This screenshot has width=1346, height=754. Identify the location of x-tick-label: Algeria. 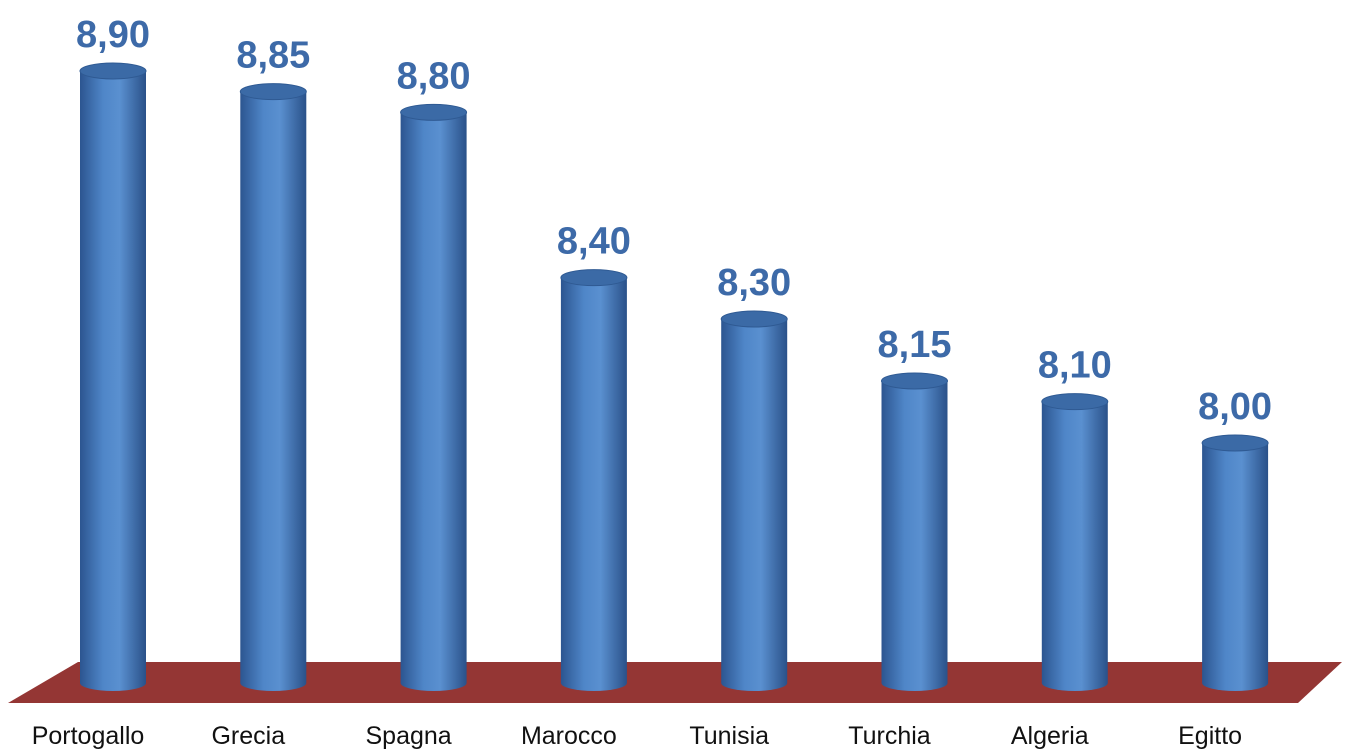
(1050, 736).